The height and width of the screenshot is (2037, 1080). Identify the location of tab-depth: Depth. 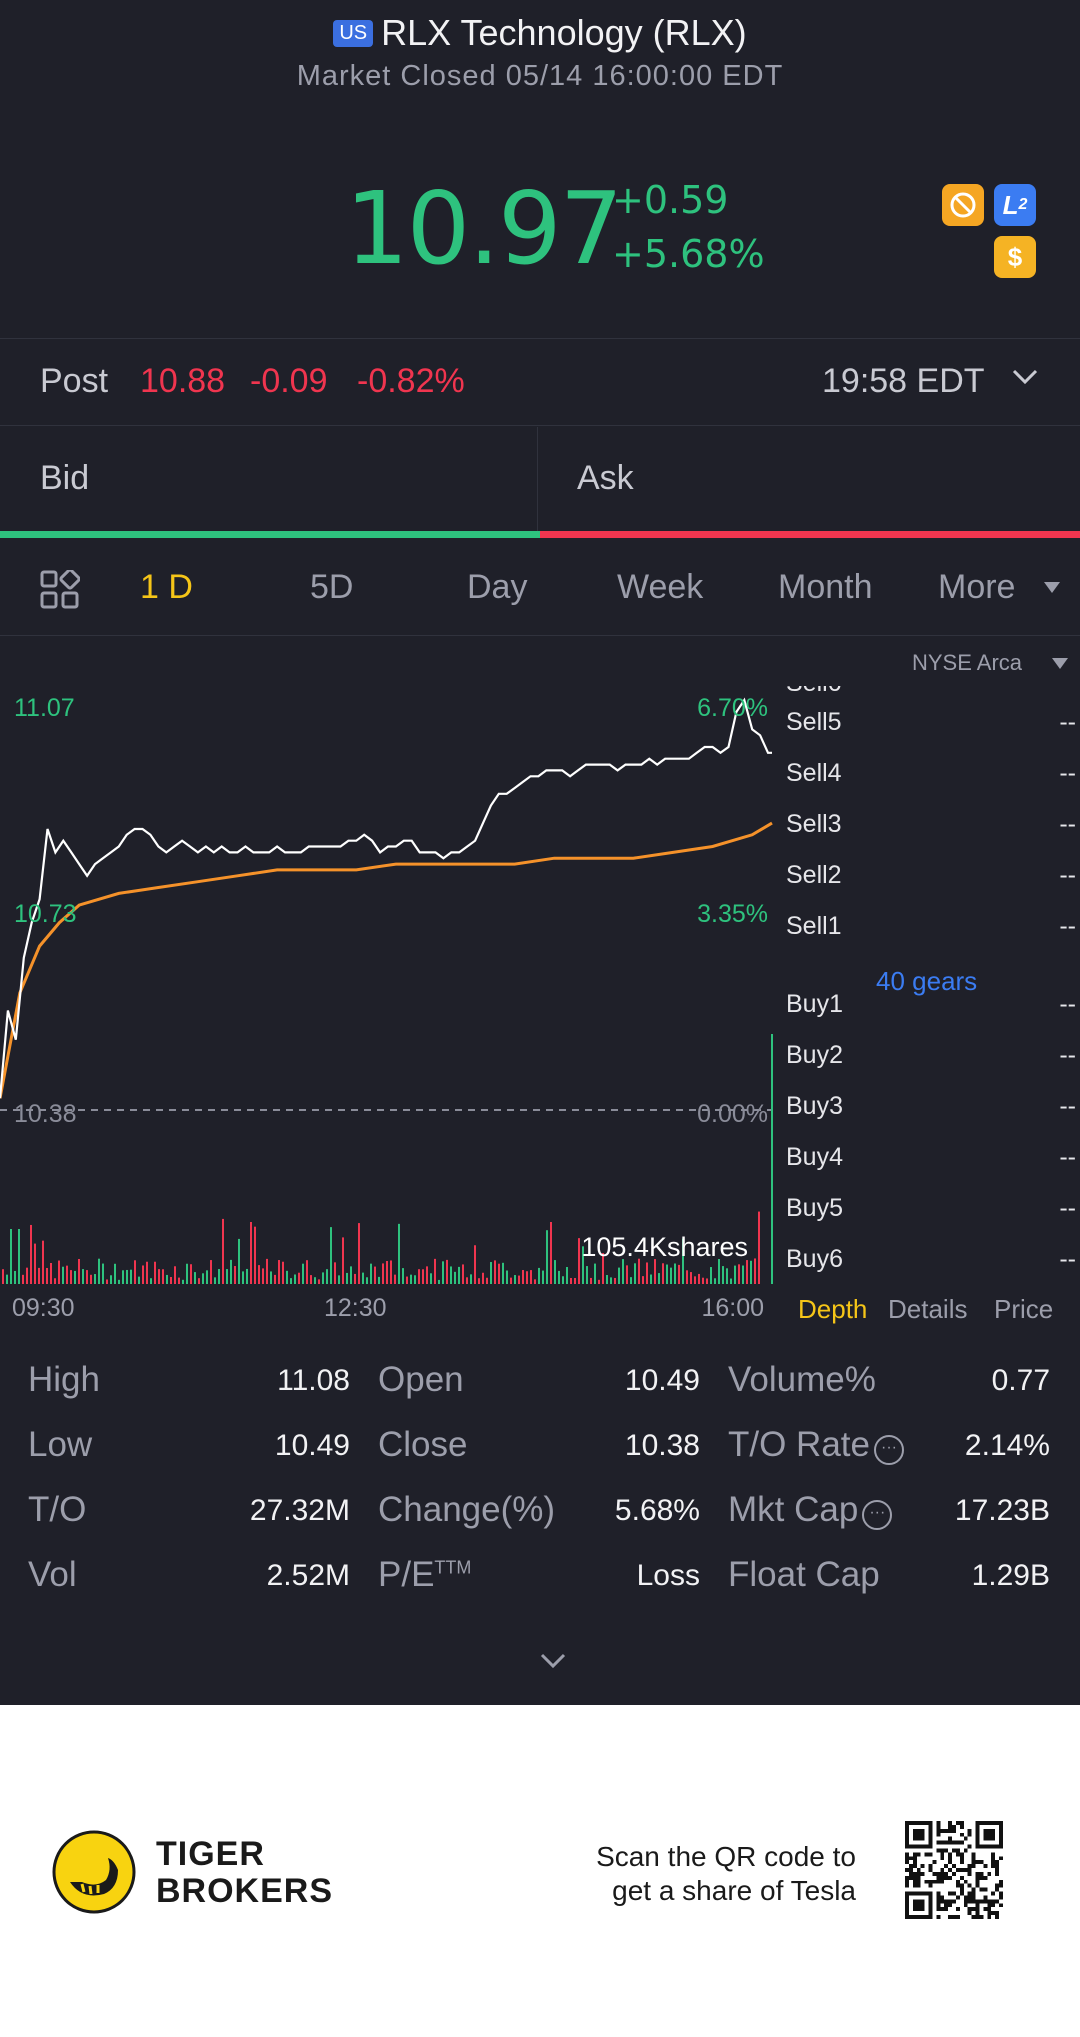
(833, 1309).